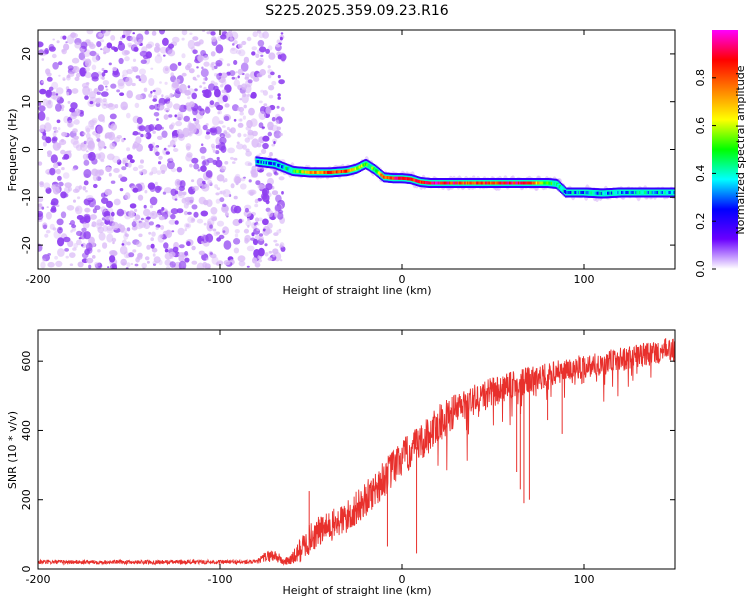 The width and height of the screenshot is (750, 600). What do you see at coordinates (700, 126) in the screenshot?
I see `colorbar-tick-label: 0.6` at bounding box center [700, 126].